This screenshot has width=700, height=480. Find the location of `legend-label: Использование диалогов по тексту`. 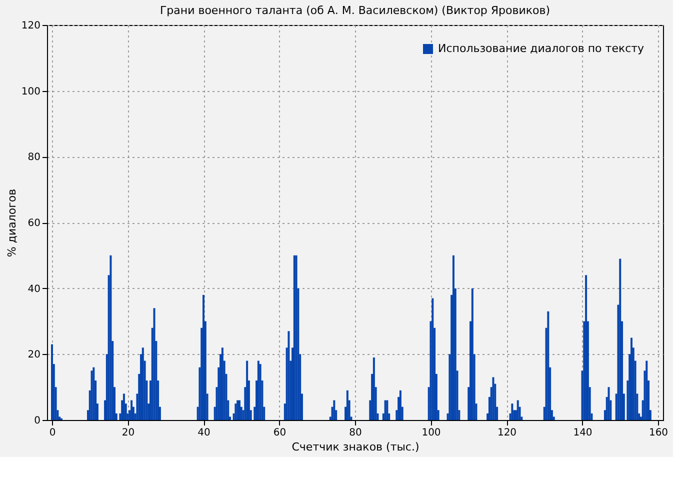

legend-label: Использование диалогов по тексту is located at coordinates (541, 48).